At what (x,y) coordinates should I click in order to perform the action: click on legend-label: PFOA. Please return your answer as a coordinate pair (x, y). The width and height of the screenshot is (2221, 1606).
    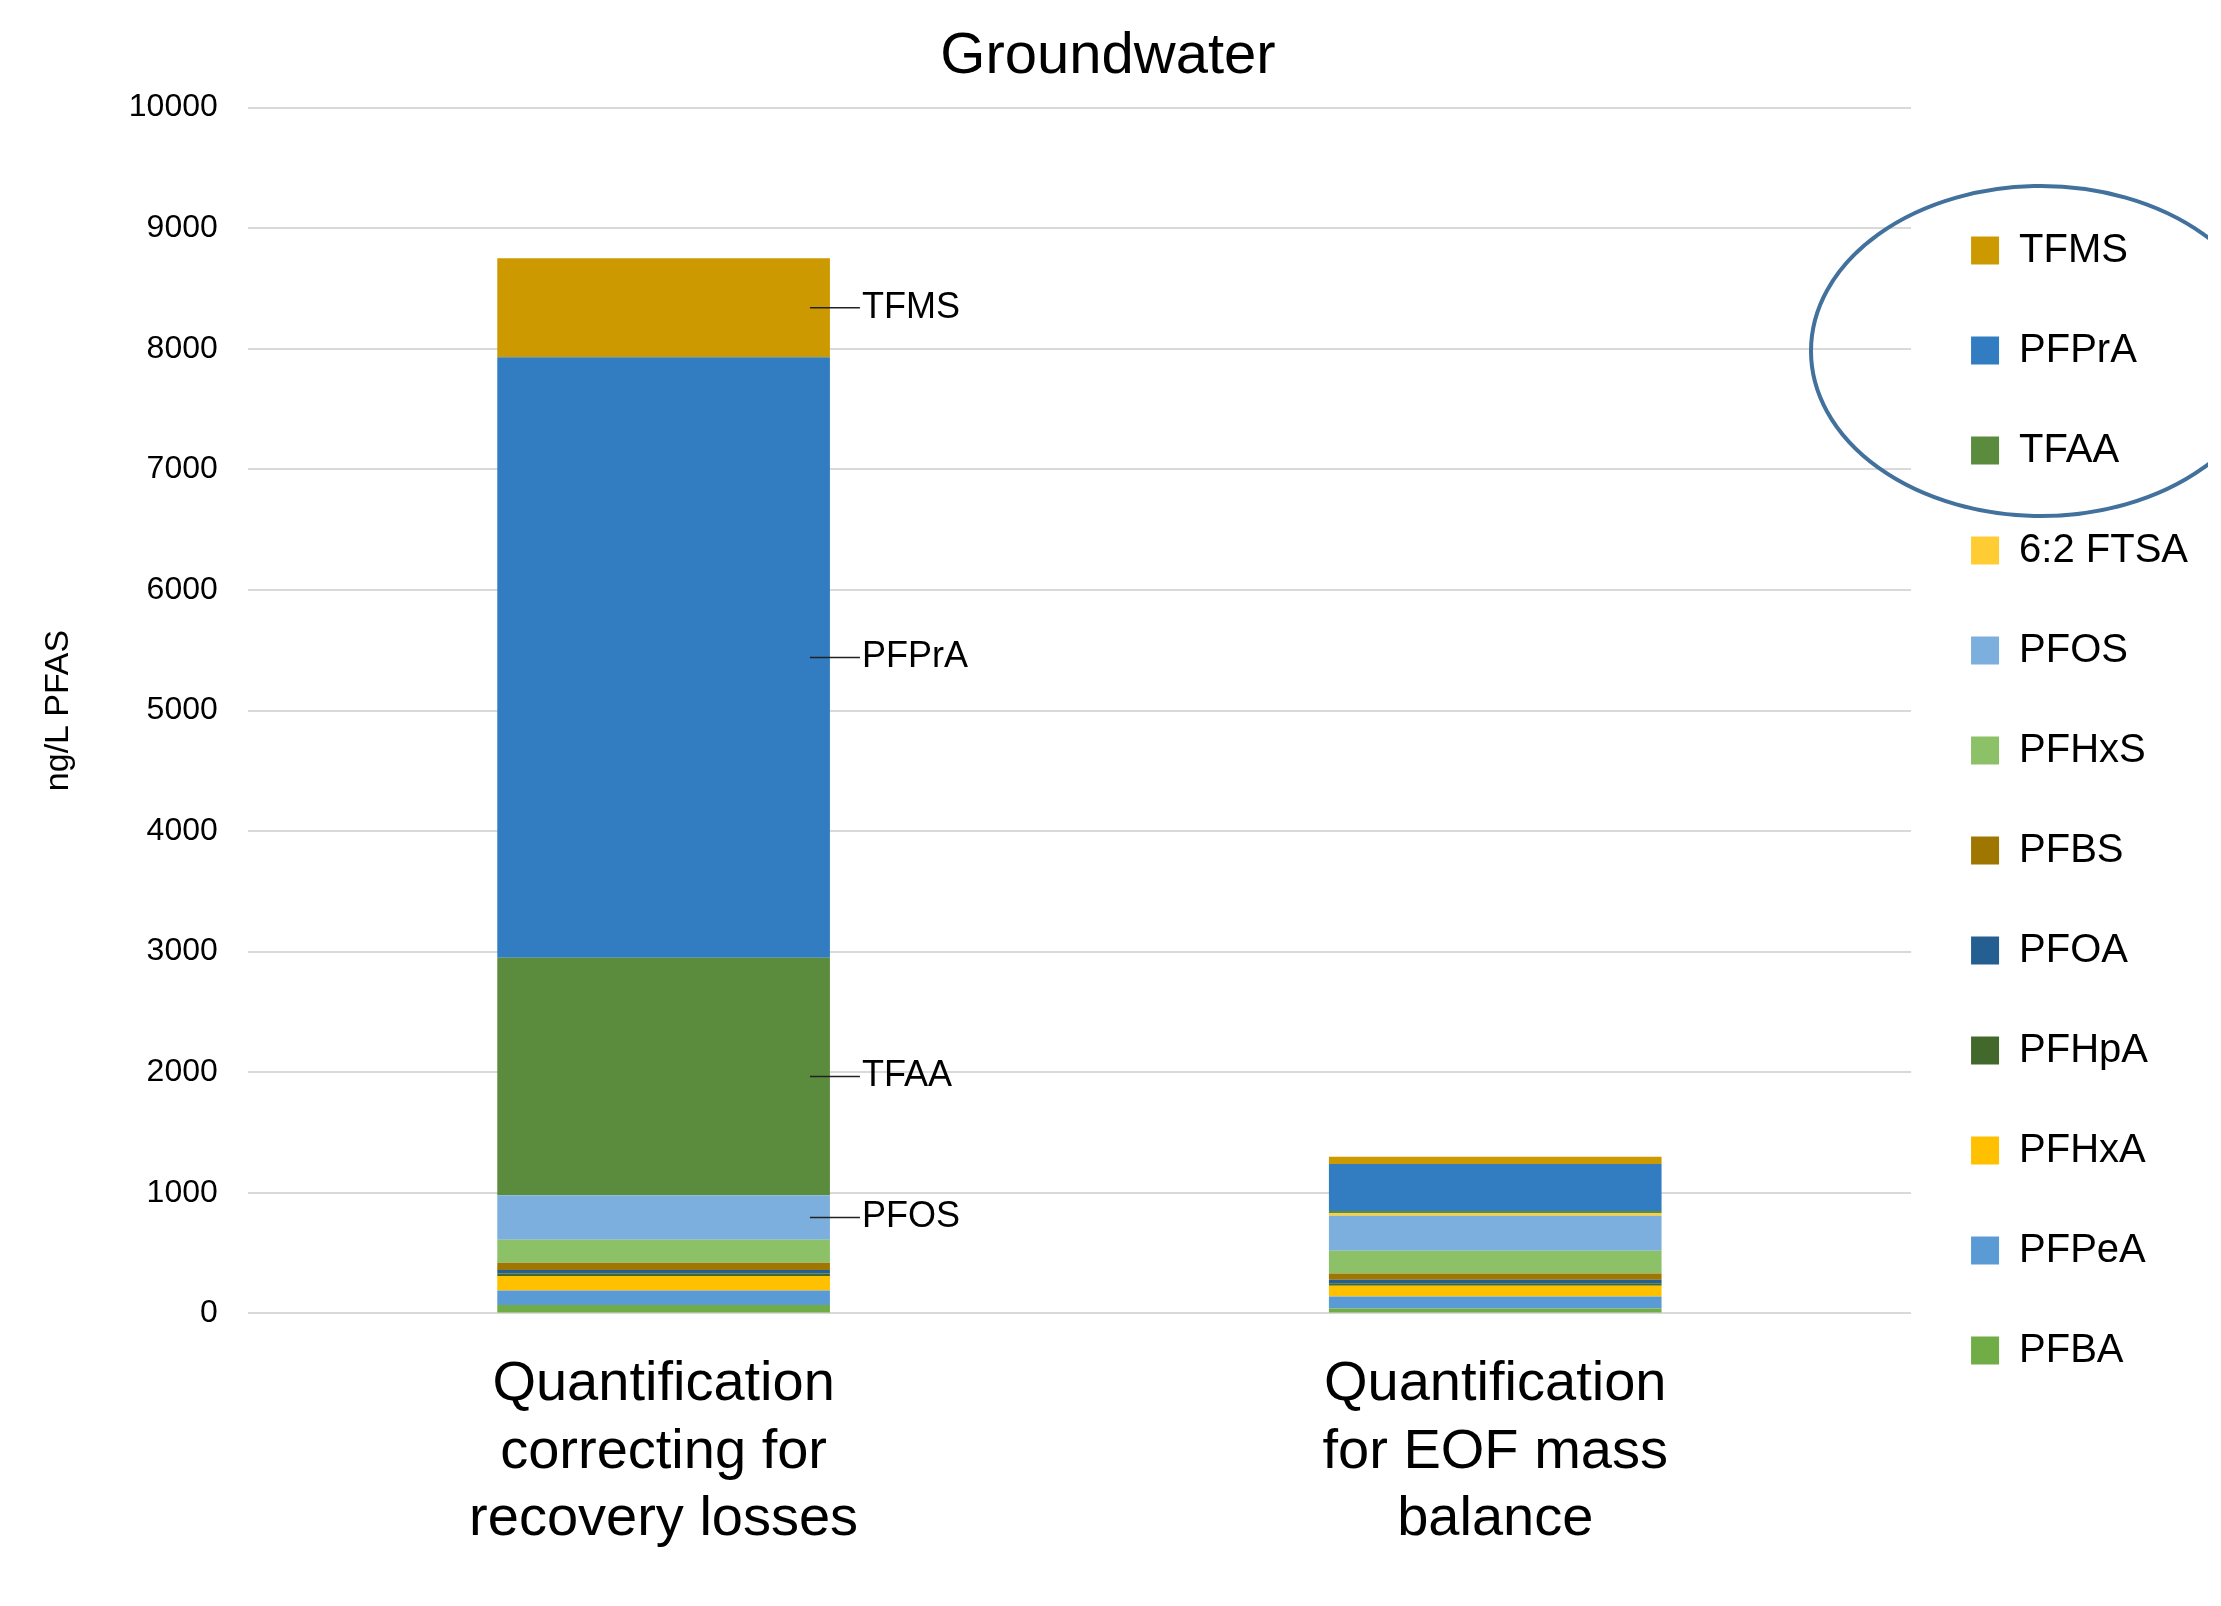
    Looking at the image, I should click on (2074, 947).